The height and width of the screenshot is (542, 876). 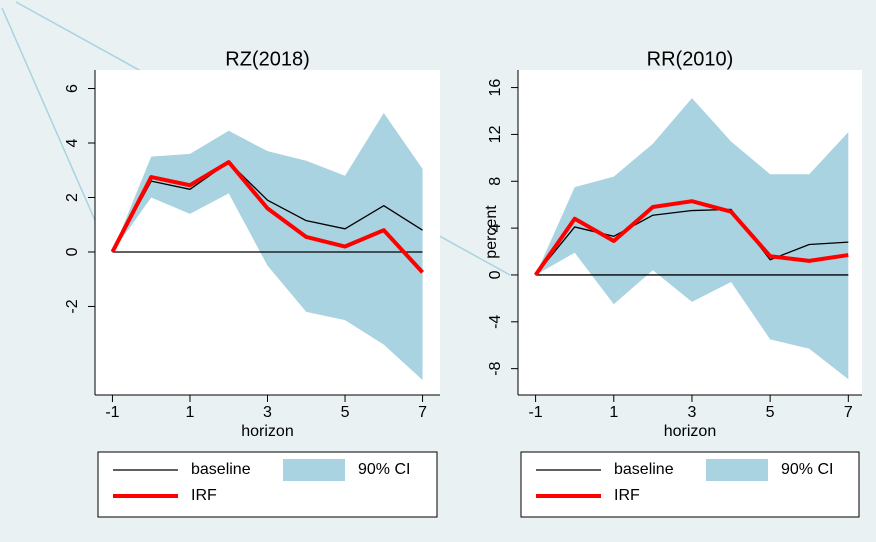 What do you see at coordinates (495, 134) in the screenshot?
I see `y-tick-label: 12` at bounding box center [495, 134].